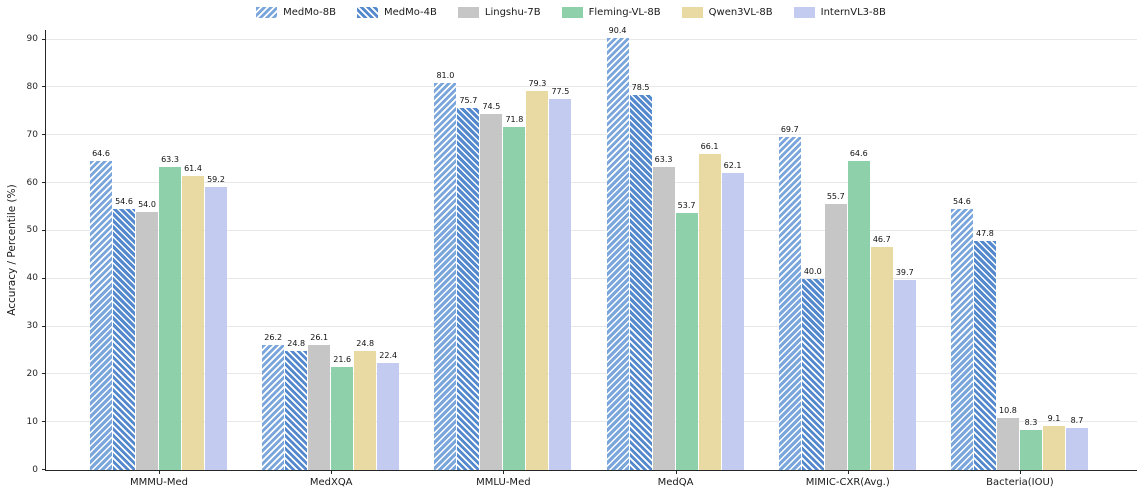 This screenshot has width=1142, height=499. I want to click on bar-group-mmlu-med: 81.0 75.7 74.5 71.8 79.3 77.5 MMLU-Med, so click(503, 259).